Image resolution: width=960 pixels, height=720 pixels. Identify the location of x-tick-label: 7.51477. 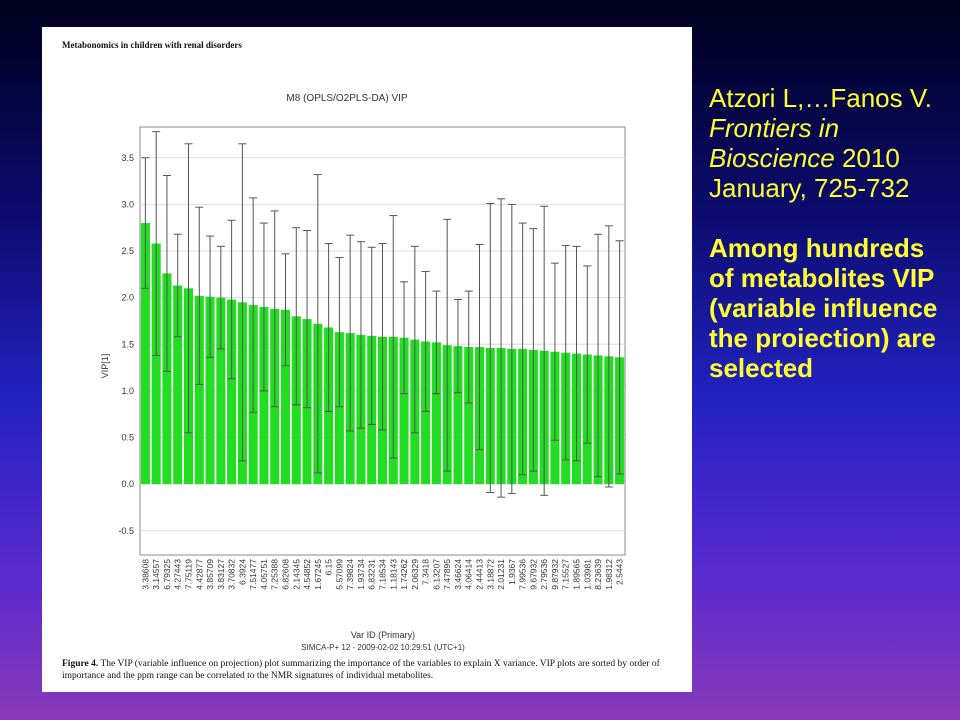
(253, 574).